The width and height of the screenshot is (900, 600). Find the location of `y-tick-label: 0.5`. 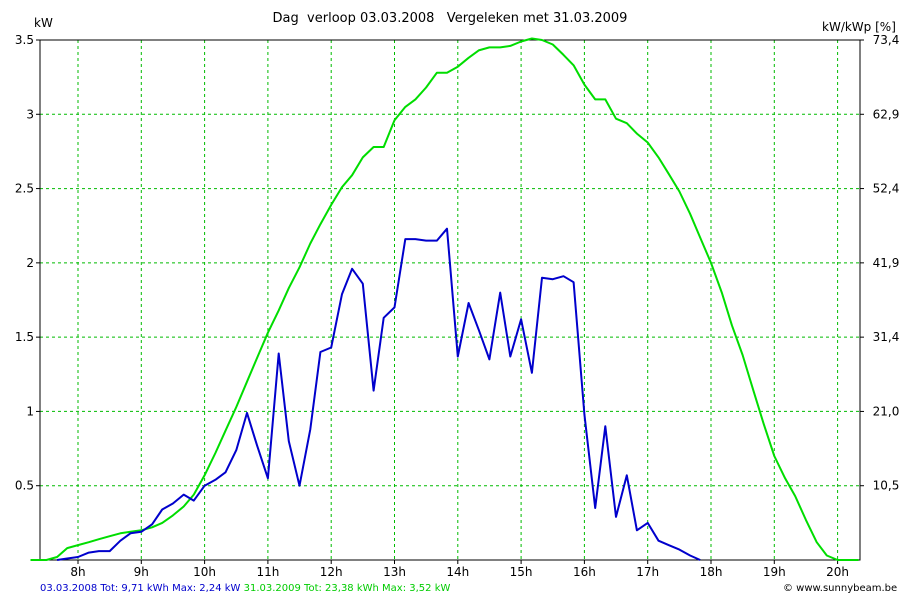

y-tick-label: 0.5 is located at coordinates (24, 486).